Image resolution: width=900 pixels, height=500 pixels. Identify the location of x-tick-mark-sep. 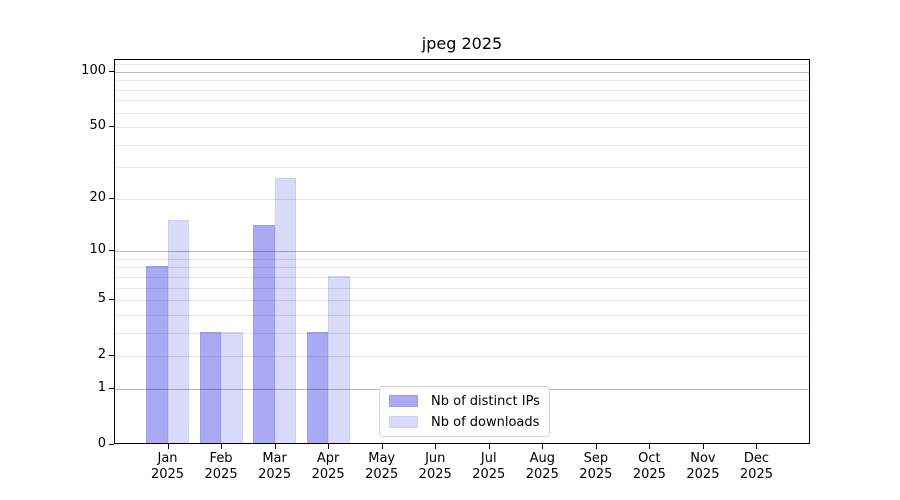
(596, 446).